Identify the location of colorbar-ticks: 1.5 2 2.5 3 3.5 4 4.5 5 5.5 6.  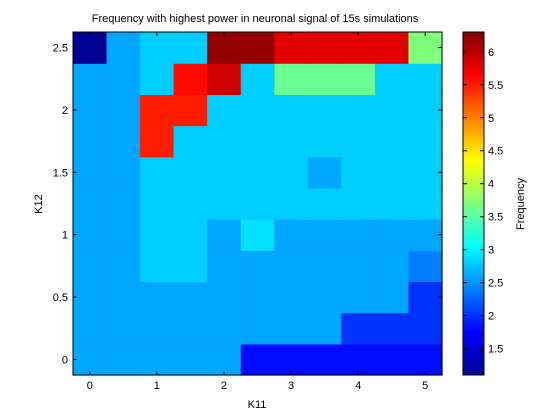
(483, 201).